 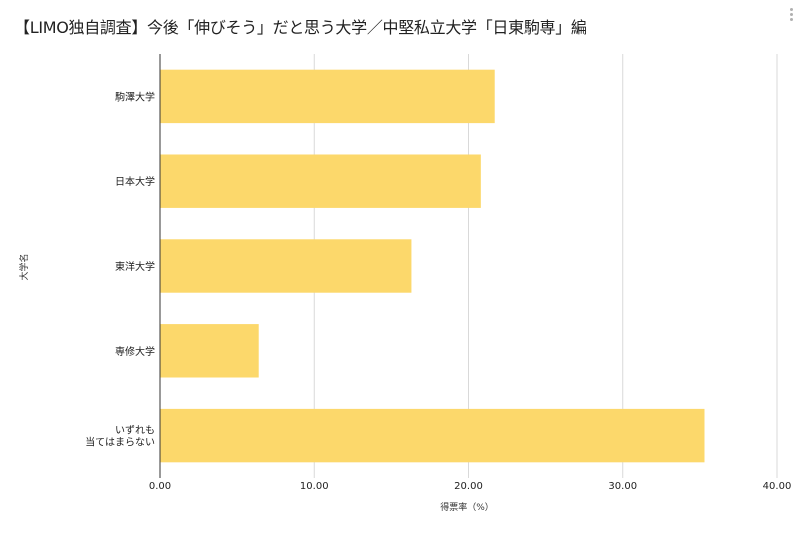 What do you see at coordinates (135, 96) in the screenshot?
I see `category-label: 駒澤大学` at bounding box center [135, 96].